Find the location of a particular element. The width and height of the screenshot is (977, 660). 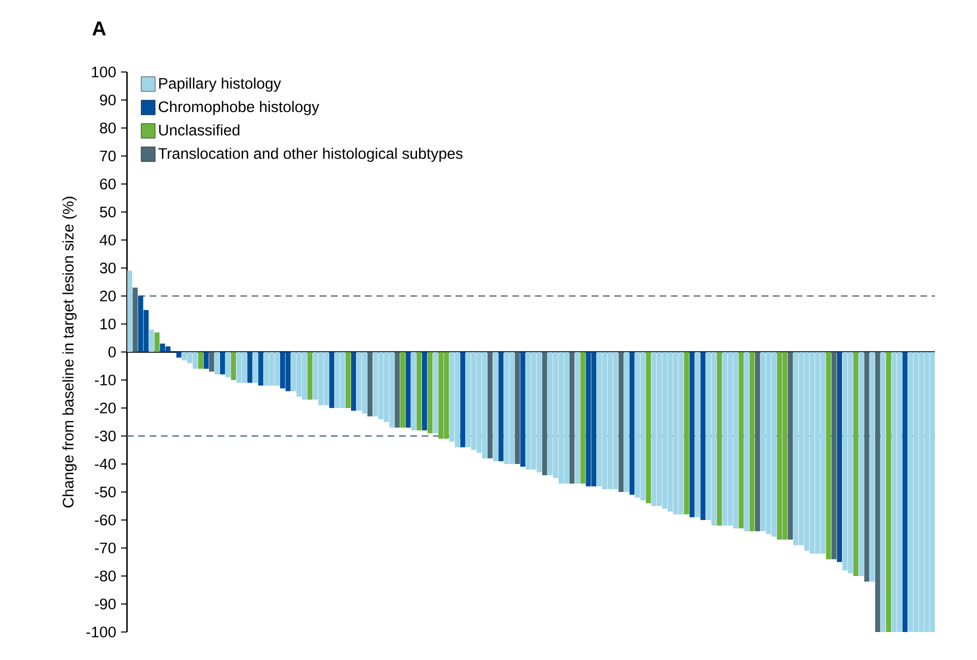

y-tick-label: 90 is located at coordinates (108, 100).